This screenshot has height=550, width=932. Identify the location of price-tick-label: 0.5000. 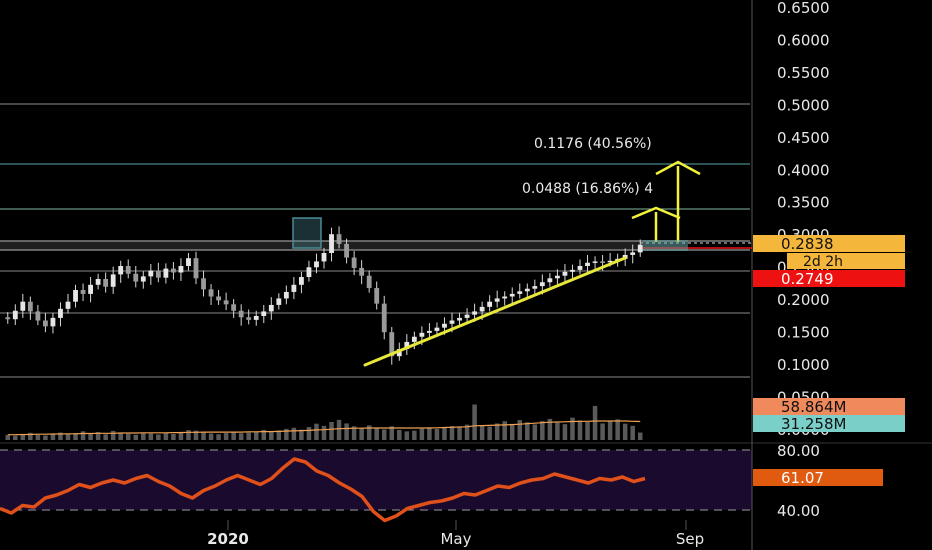
(803, 105).